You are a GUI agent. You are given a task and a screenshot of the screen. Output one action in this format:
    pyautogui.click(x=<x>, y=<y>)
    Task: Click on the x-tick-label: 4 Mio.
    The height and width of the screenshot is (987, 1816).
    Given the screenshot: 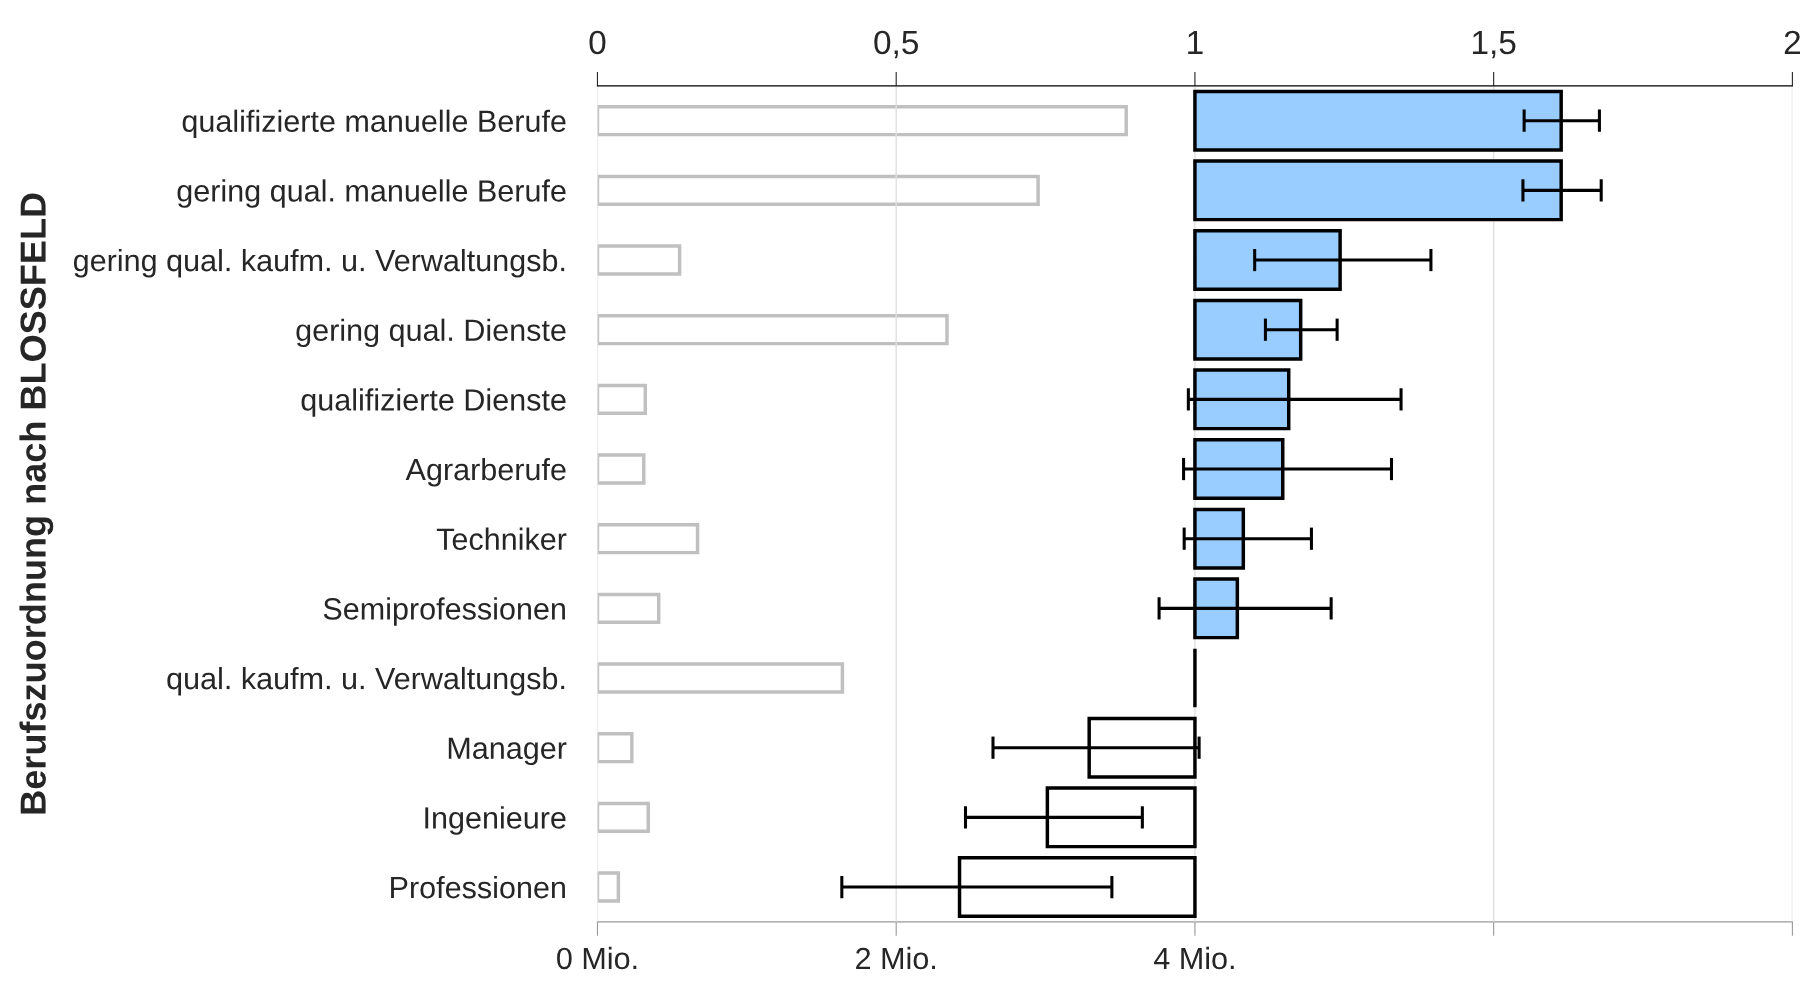 What is the action you would take?
    pyautogui.click(x=1194, y=958)
    